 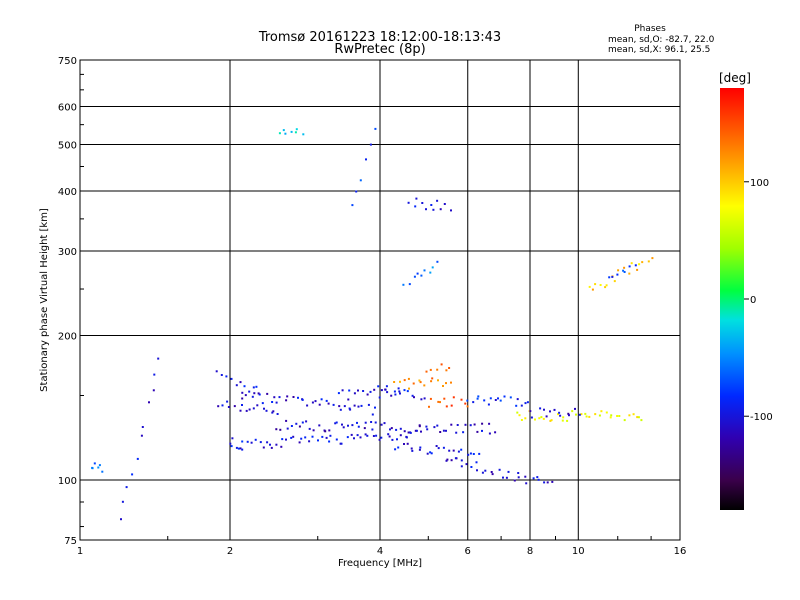 What do you see at coordinates (380, 563) in the screenshot?
I see `x-axis-label: Frequency [MHz]` at bounding box center [380, 563].